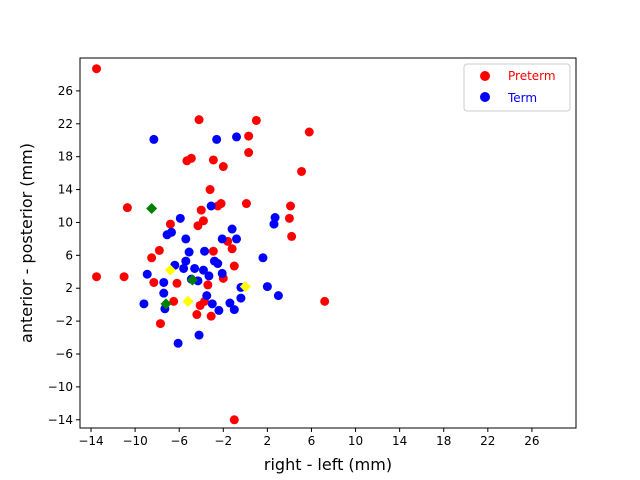 The image size is (640, 480). Describe the element at coordinates (522, 98) in the screenshot. I see `legend-label-term: Term` at that location.